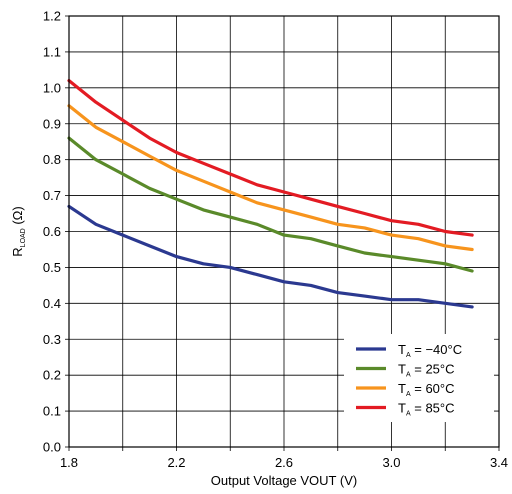  I want to click on y-tick-label: 0.8, so click(52, 159).